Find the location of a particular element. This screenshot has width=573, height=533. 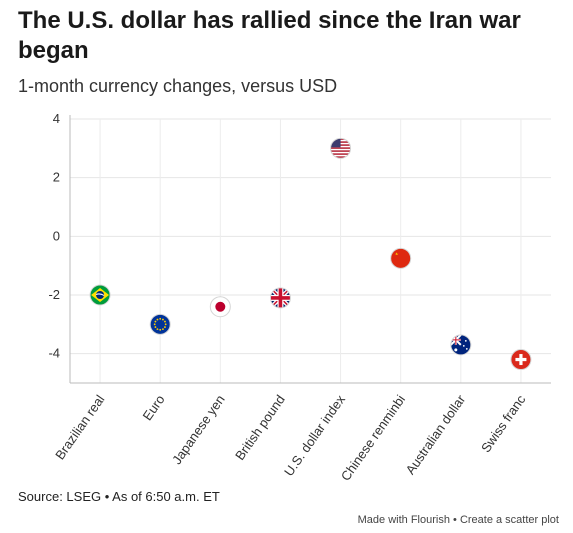

data-point-brazil is located at coordinates (100, 295).